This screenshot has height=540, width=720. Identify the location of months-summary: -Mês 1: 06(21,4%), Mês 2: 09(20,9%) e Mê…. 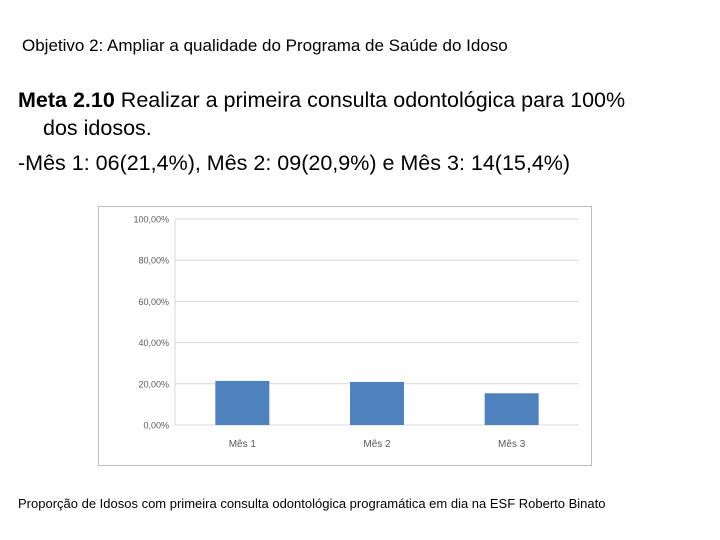
(294, 163).